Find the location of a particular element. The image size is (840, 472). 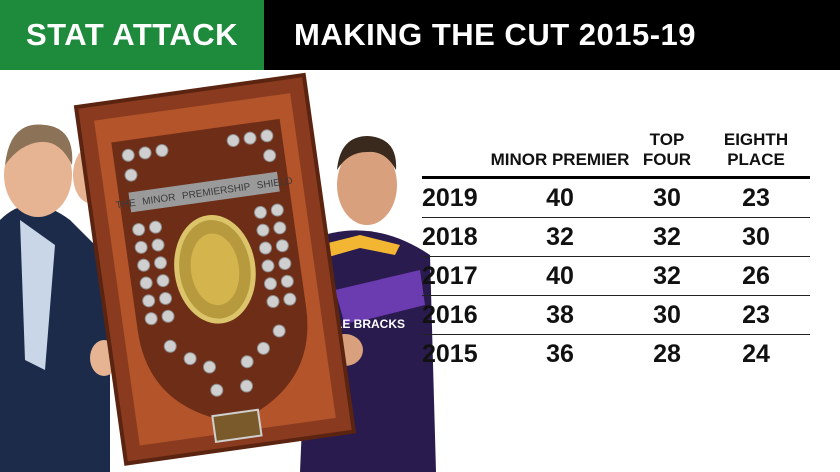

eighth-place-cell: 30 is located at coordinates (756, 236).